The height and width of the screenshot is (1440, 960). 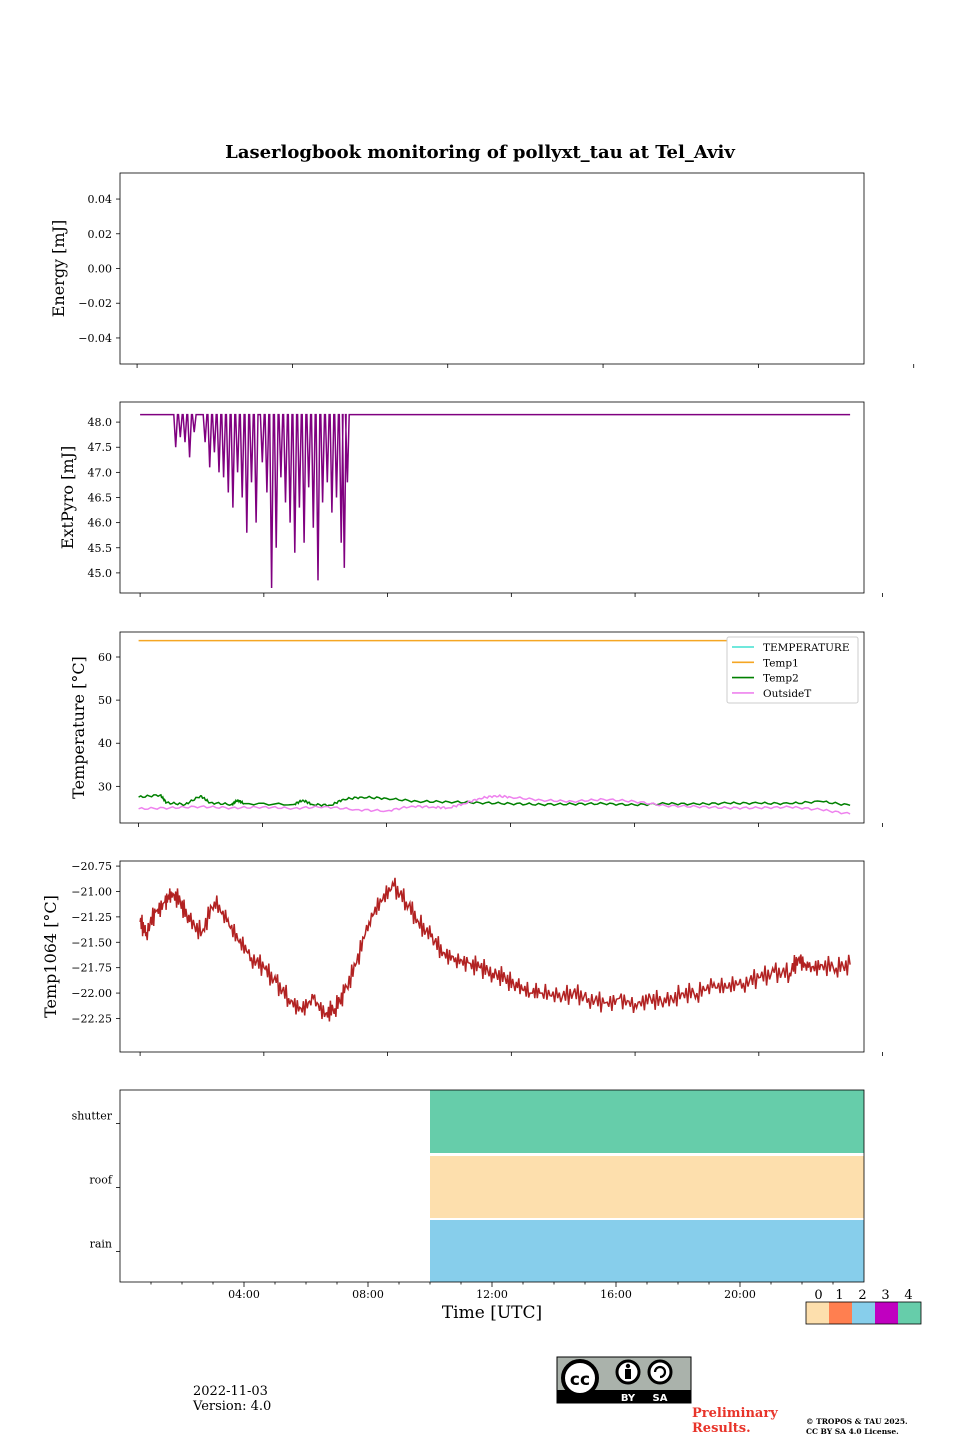 I want to click on by-icon-body, so click(x=628, y=1374).